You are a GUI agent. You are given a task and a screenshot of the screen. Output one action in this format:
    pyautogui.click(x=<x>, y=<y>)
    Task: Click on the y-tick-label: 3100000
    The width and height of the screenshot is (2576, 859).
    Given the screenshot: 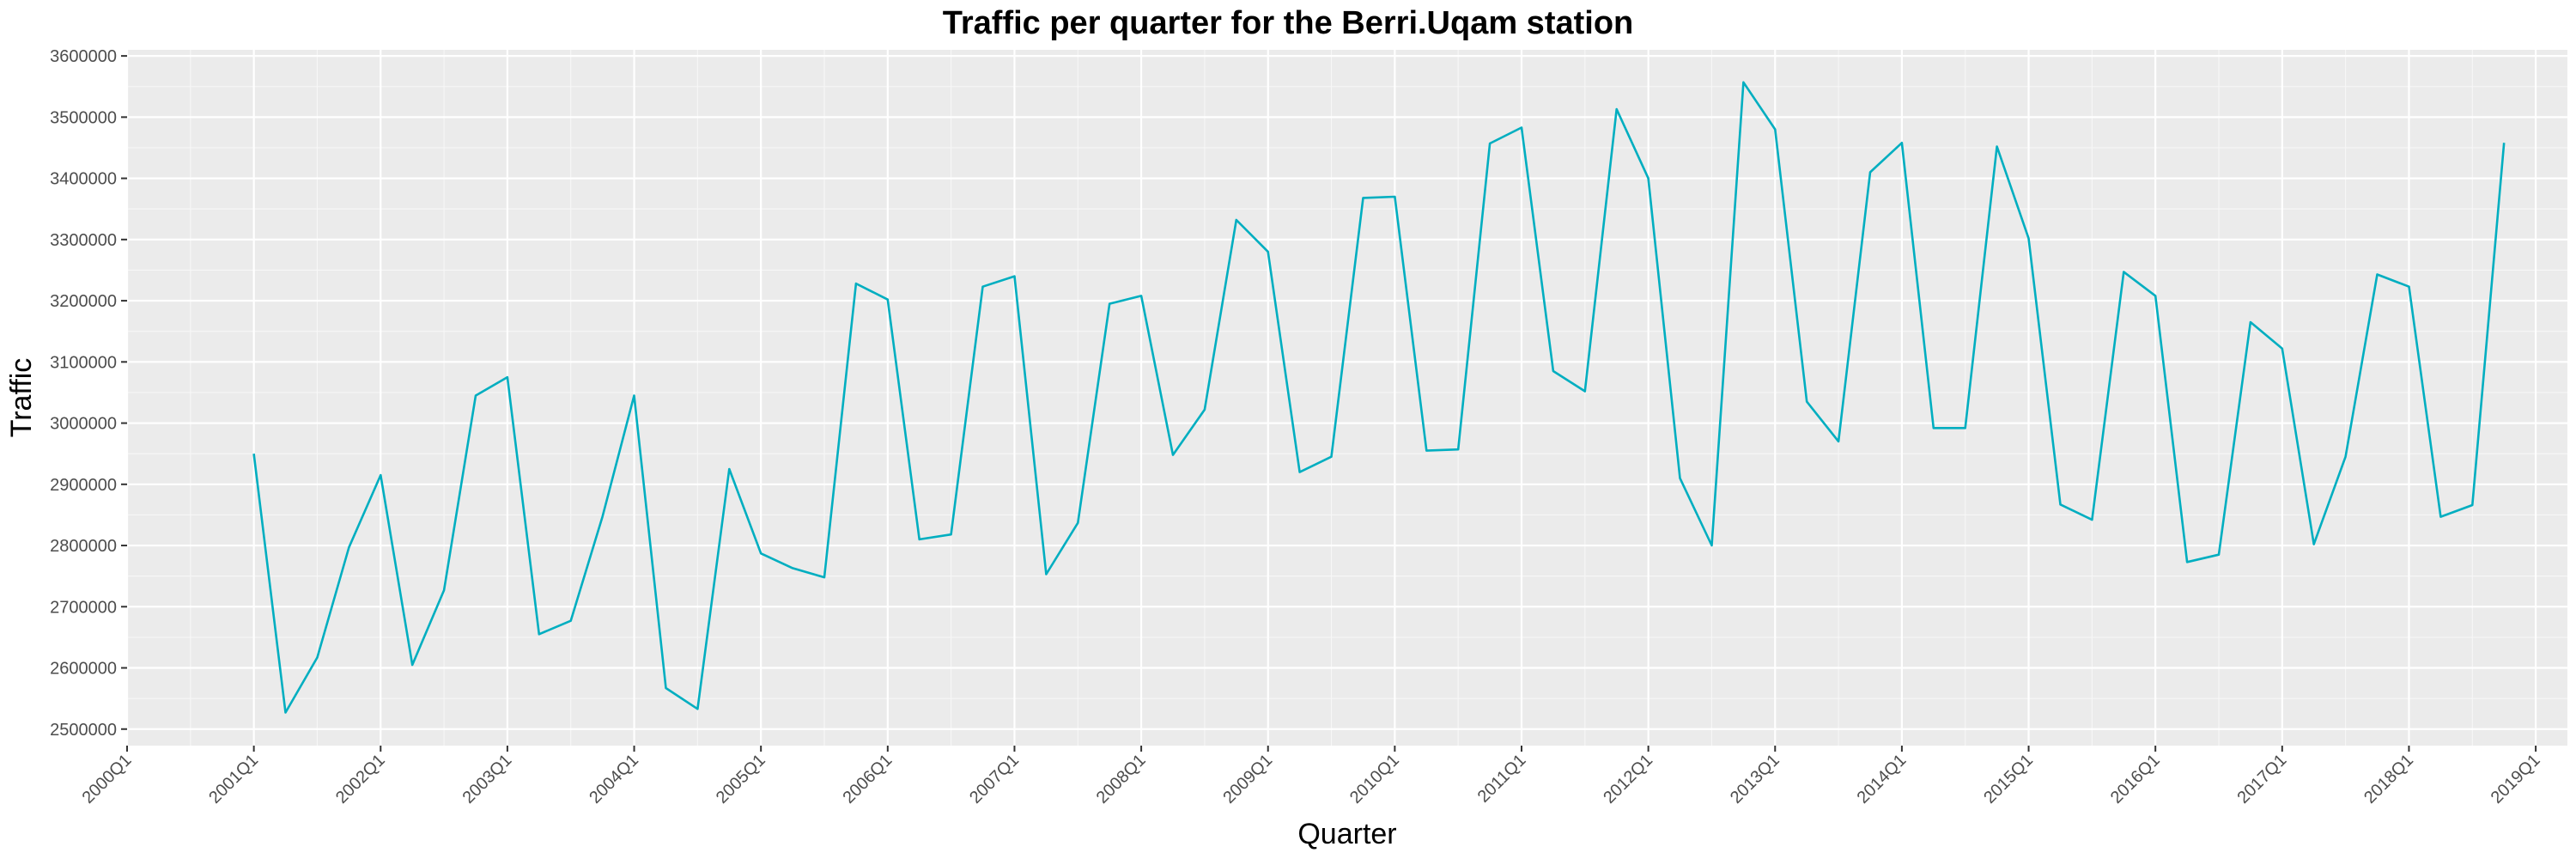 What is the action you would take?
    pyautogui.click(x=83, y=362)
    